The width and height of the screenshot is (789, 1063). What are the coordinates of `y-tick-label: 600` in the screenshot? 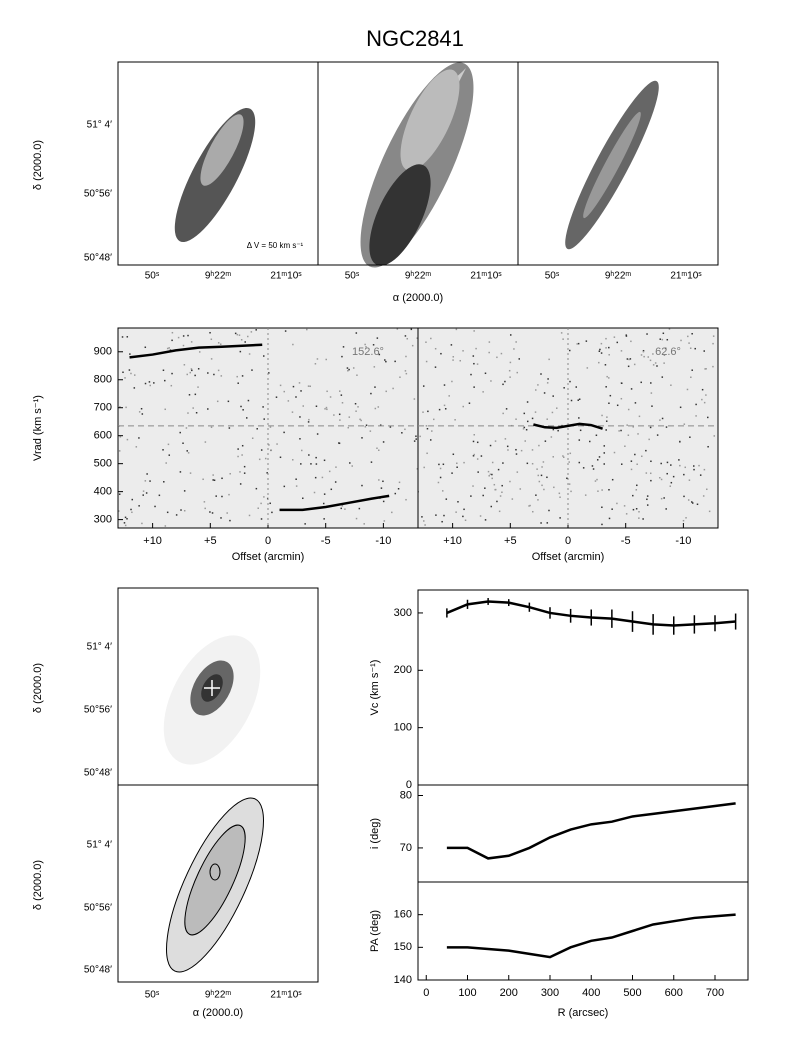 It's located at (103, 436).